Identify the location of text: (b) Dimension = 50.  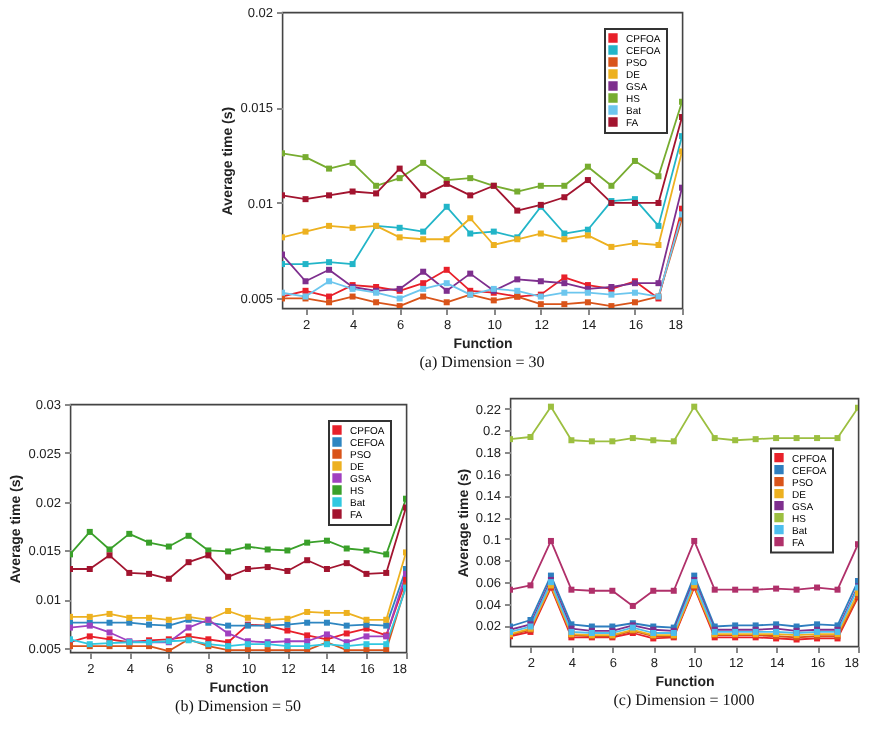
(238, 706).